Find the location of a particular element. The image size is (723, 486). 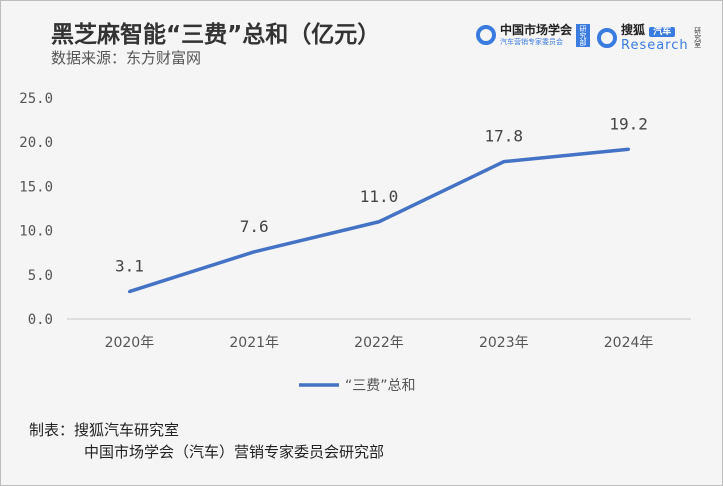

x-tick-label: 2022年 is located at coordinates (379, 343).